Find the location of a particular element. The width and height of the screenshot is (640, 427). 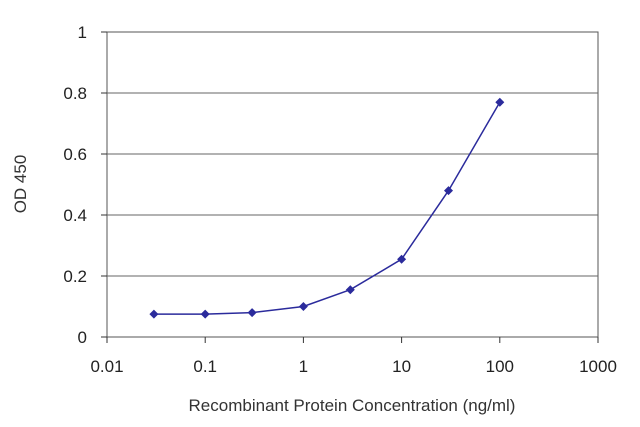

x-tick-label: 0.01 is located at coordinates (106, 366).